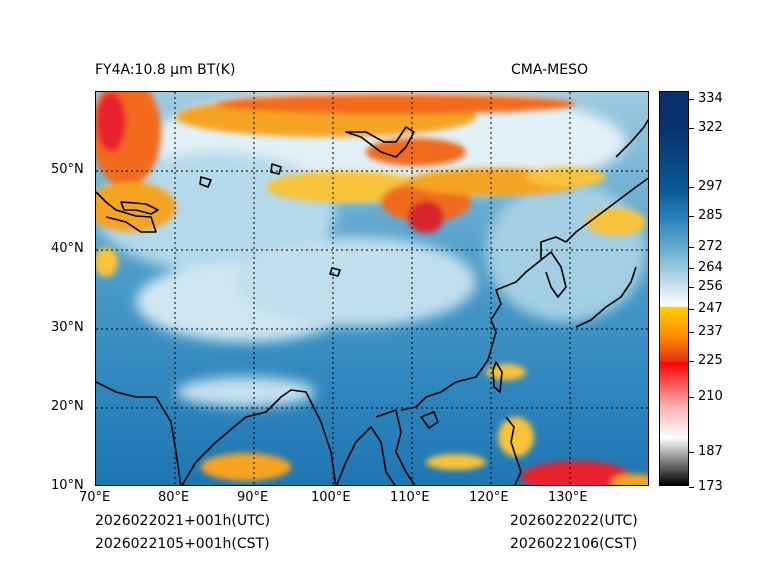 This screenshot has height=573, width=764. Describe the element at coordinates (165, 70) in the screenshot. I see `plot-title: FY4A:10.8 µm BT(K)` at that location.